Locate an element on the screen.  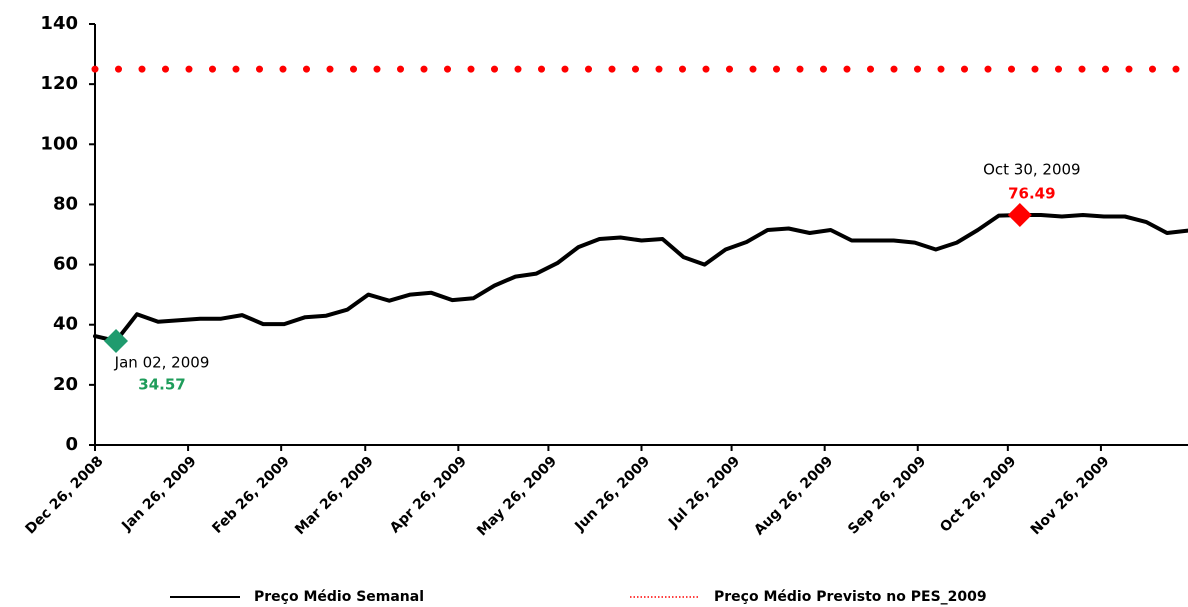
x-tick-label: Feb 26, 2009 is located at coordinates (250, 494).